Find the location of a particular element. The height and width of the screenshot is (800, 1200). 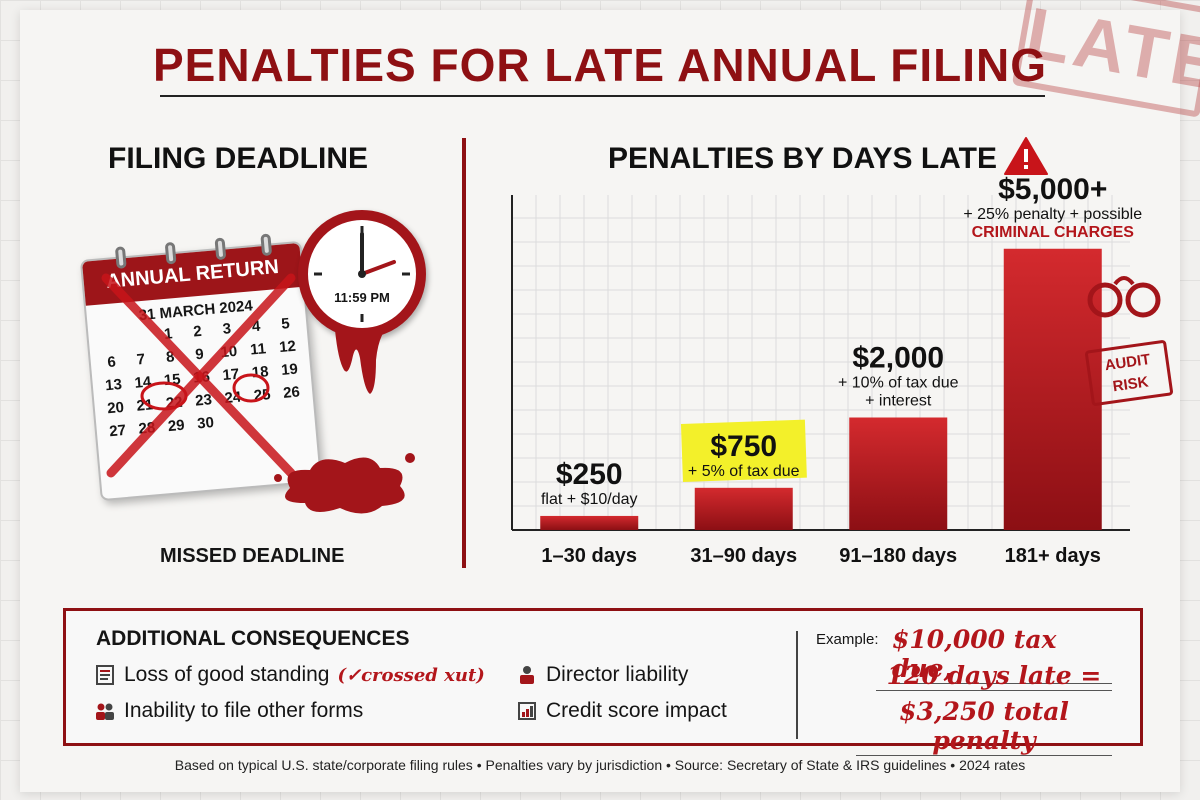

bar-description: + 5% of tax due is located at coordinates (744, 471).